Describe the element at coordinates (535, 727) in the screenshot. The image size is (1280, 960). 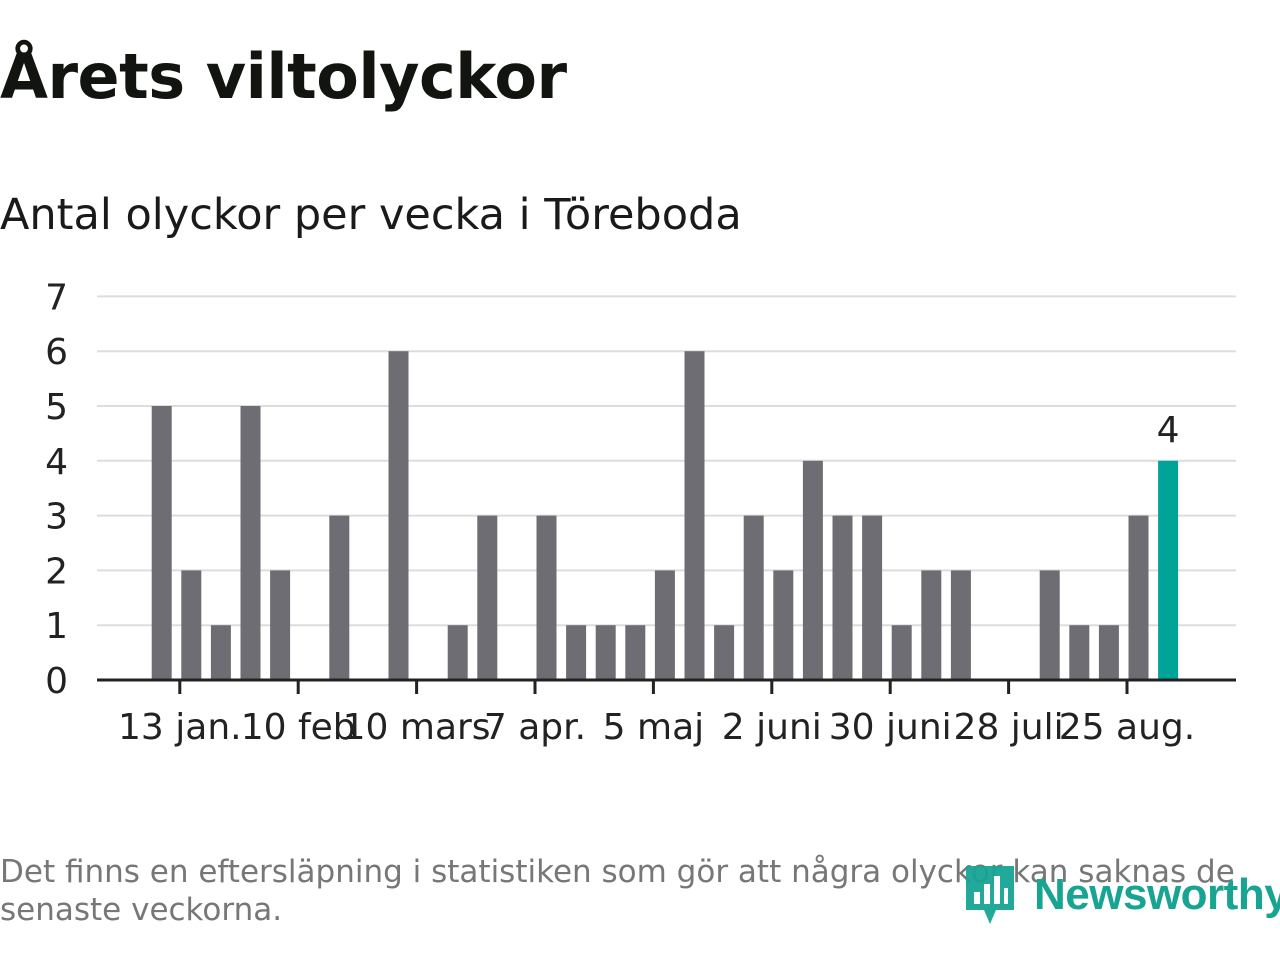
I see `x-tick-label: 7 apr.` at that location.